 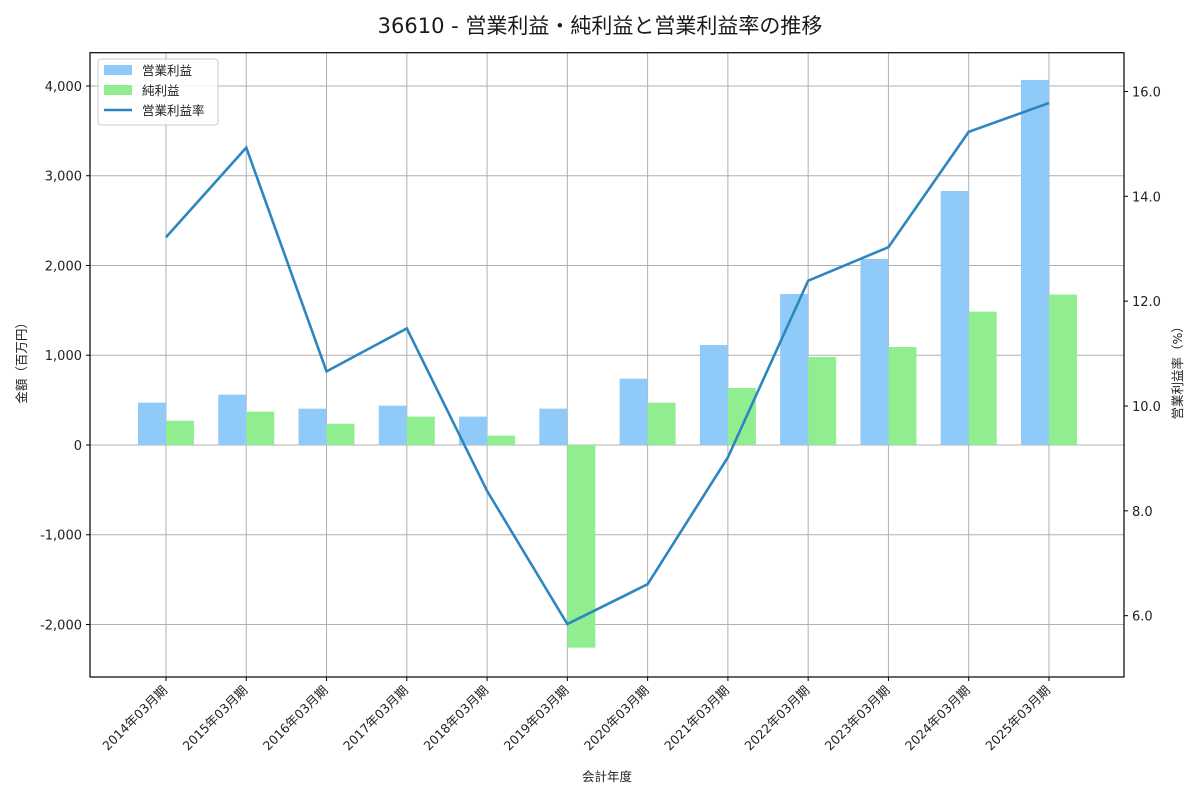 What do you see at coordinates (63, 266) in the screenshot?
I see `y-tick-label: 2,000` at bounding box center [63, 266].